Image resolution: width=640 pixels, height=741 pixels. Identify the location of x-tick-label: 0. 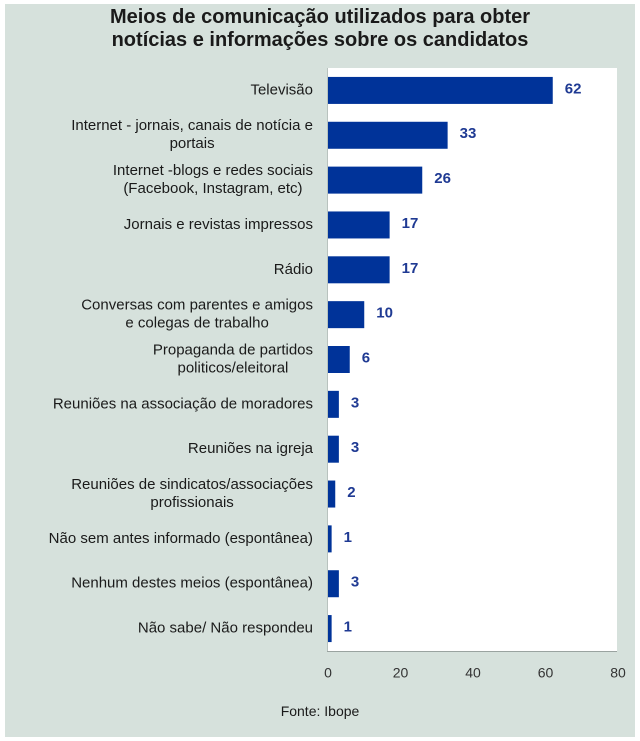
(328, 673).